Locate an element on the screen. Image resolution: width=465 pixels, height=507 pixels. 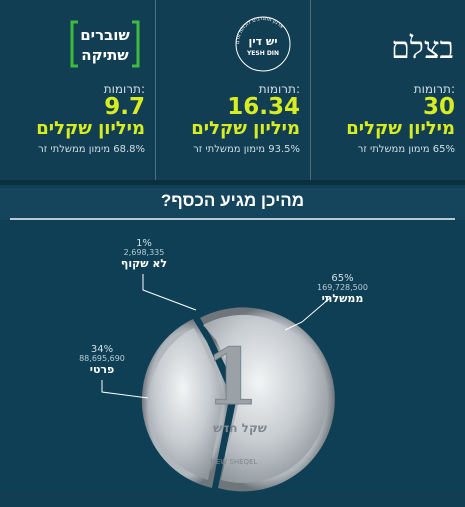
section-divider is located at coordinates (232, 182).